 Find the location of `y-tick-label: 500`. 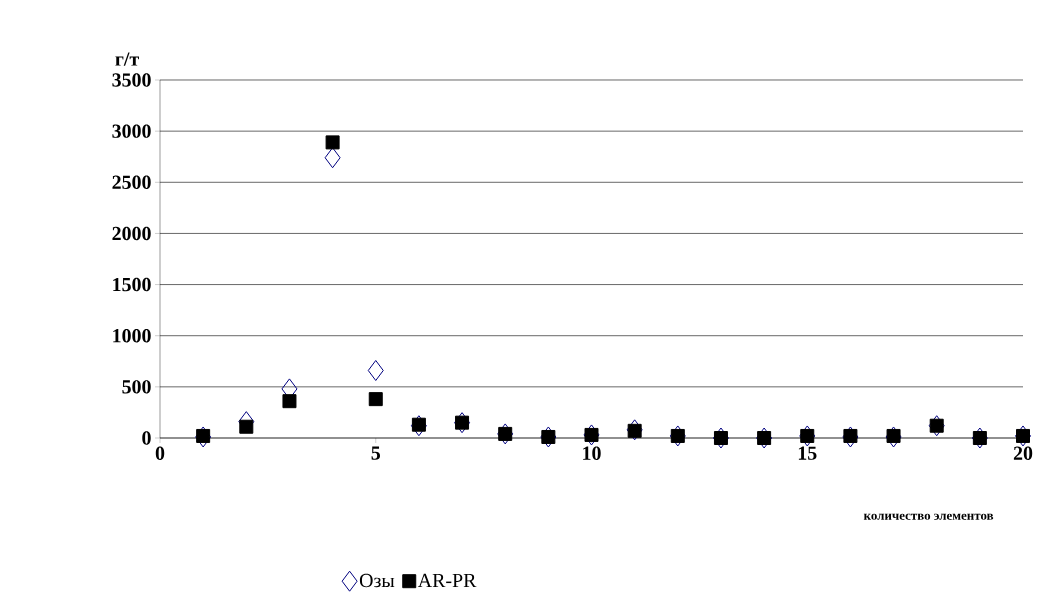

y-tick-label: 500 is located at coordinates (136, 387).